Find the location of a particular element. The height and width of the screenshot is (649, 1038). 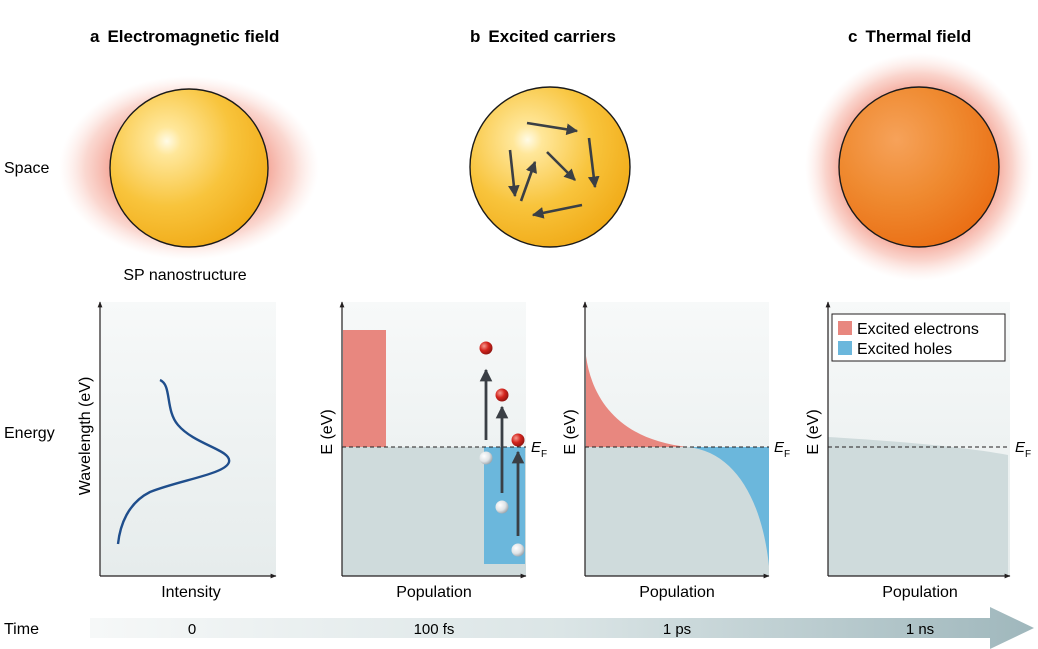

x-axis-label: Intensity is located at coordinates (191, 592).